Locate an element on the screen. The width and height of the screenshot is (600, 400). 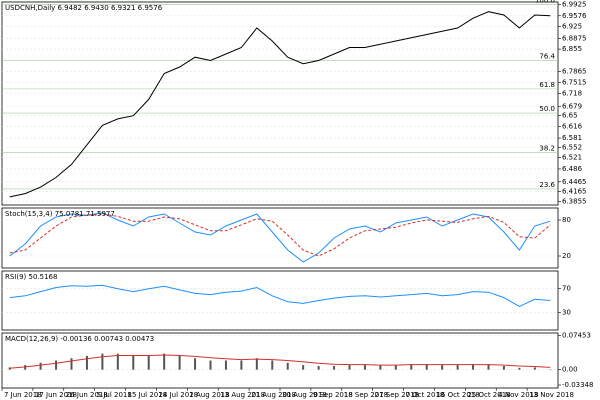
x-tick-label: 21 Aug 2018 is located at coordinates (273, 395).